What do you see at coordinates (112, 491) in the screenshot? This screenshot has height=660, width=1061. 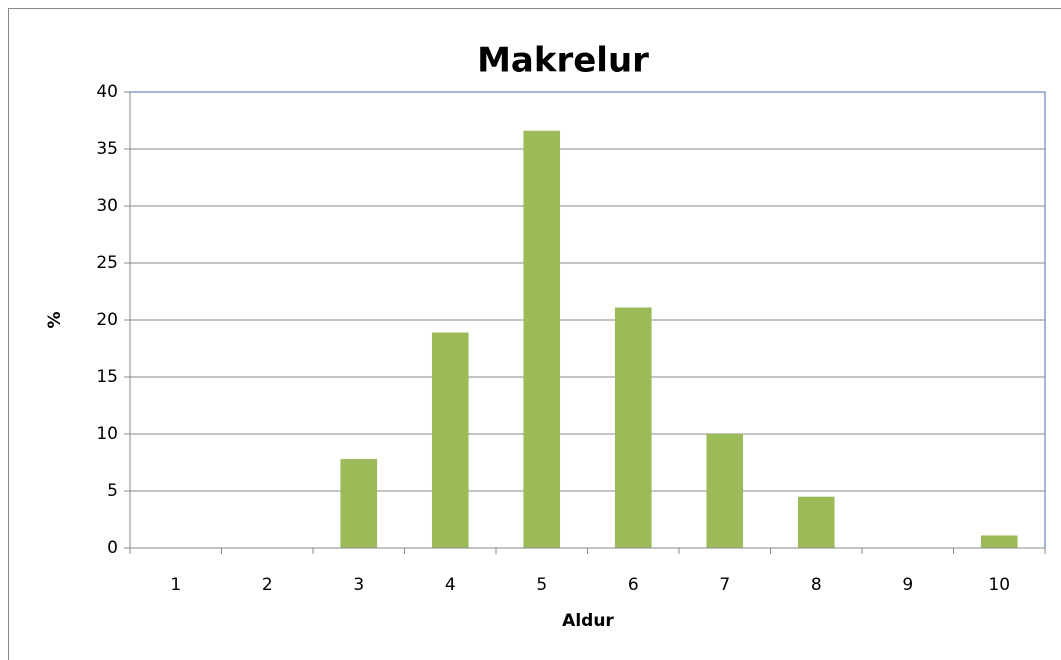 I see `y-tick-label: 5` at bounding box center [112, 491].